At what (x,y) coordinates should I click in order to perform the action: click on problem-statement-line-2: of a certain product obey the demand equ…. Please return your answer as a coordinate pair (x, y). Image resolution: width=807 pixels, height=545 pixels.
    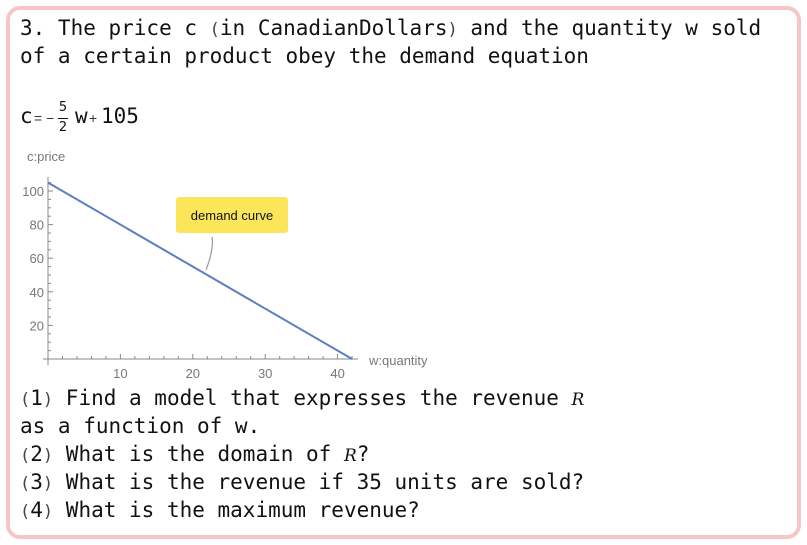
    Looking at the image, I should click on (304, 56).